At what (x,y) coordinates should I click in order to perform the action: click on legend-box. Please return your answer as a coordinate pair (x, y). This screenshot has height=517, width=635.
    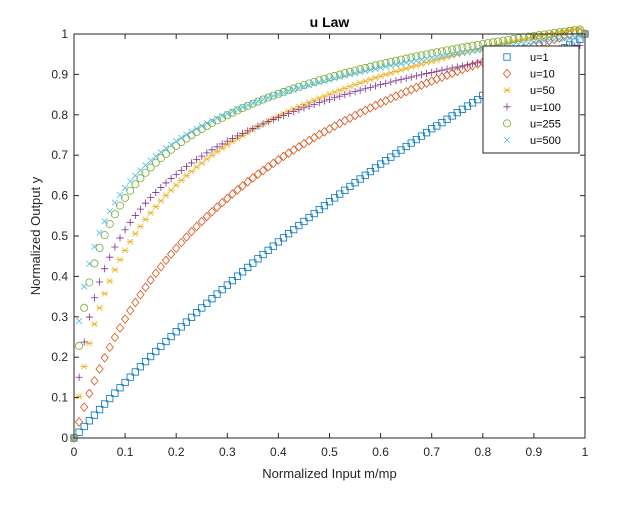
    Looking at the image, I should click on (531, 99).